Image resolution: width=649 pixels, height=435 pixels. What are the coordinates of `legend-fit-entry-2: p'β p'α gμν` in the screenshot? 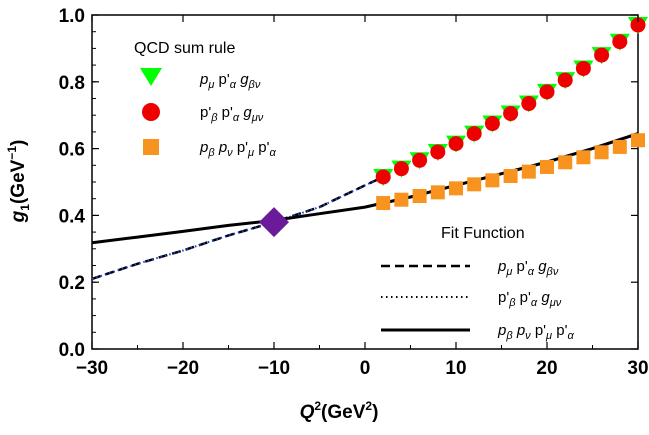 It's located at (530, 299).